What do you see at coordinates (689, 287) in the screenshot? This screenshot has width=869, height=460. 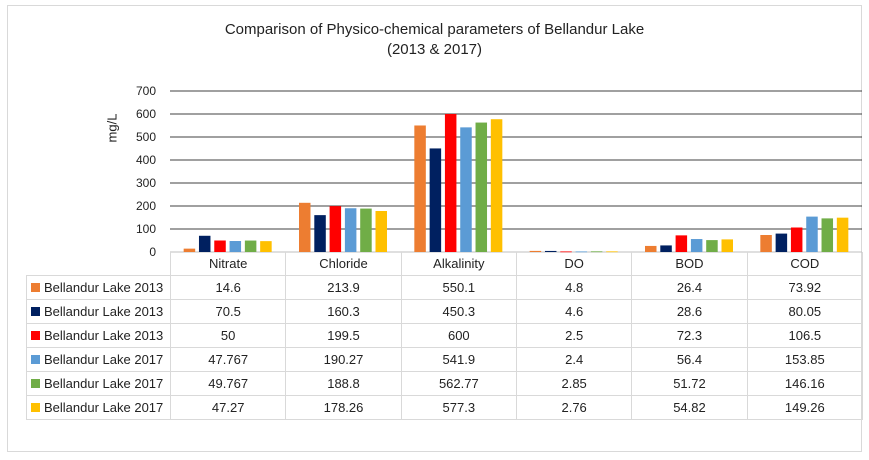 I see `data-cell: 26.4` at bounding box center [689, 287].